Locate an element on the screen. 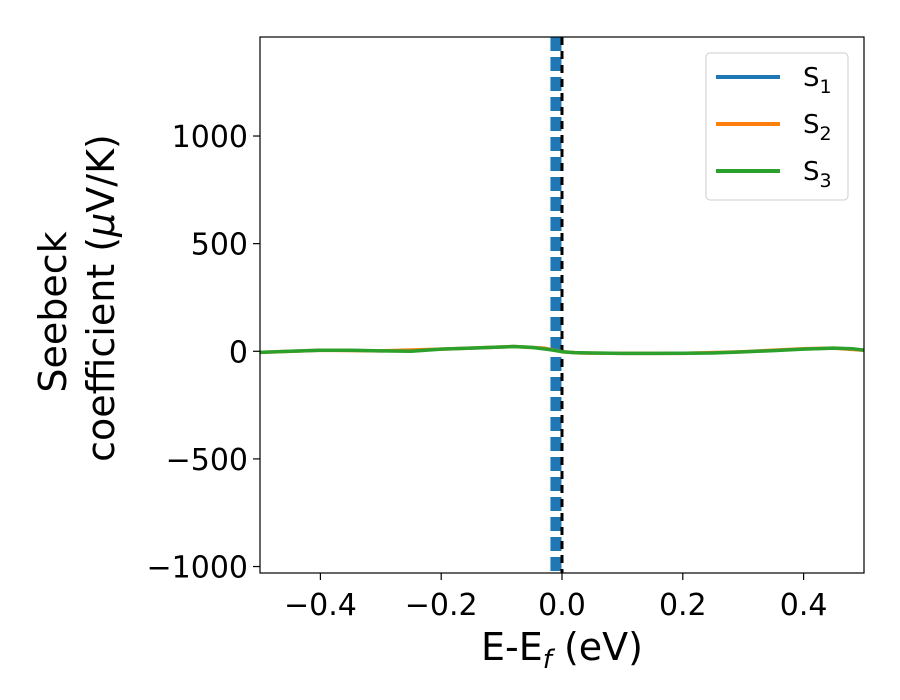 The image size is (900, 700). y-axis: −1000 −500 0 500 1000 is located at coordinates (203, 353).